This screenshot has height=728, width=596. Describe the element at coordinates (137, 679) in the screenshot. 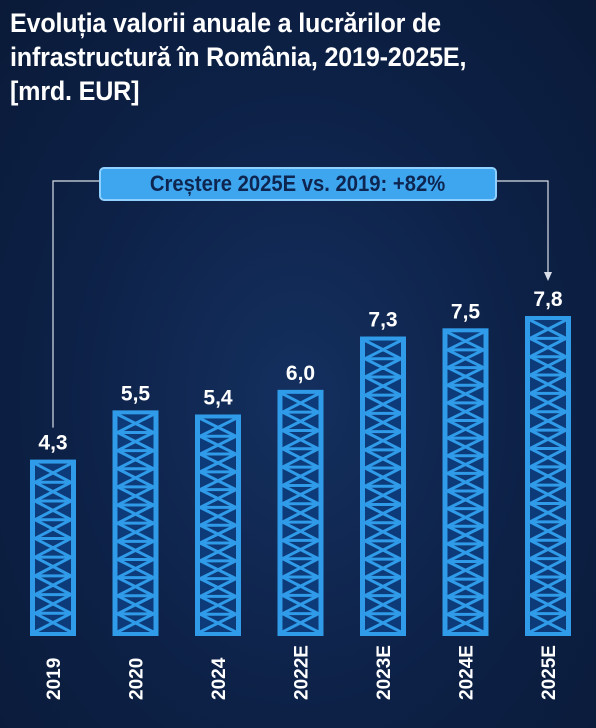

I see `category-label-2020: 2020` at that location.